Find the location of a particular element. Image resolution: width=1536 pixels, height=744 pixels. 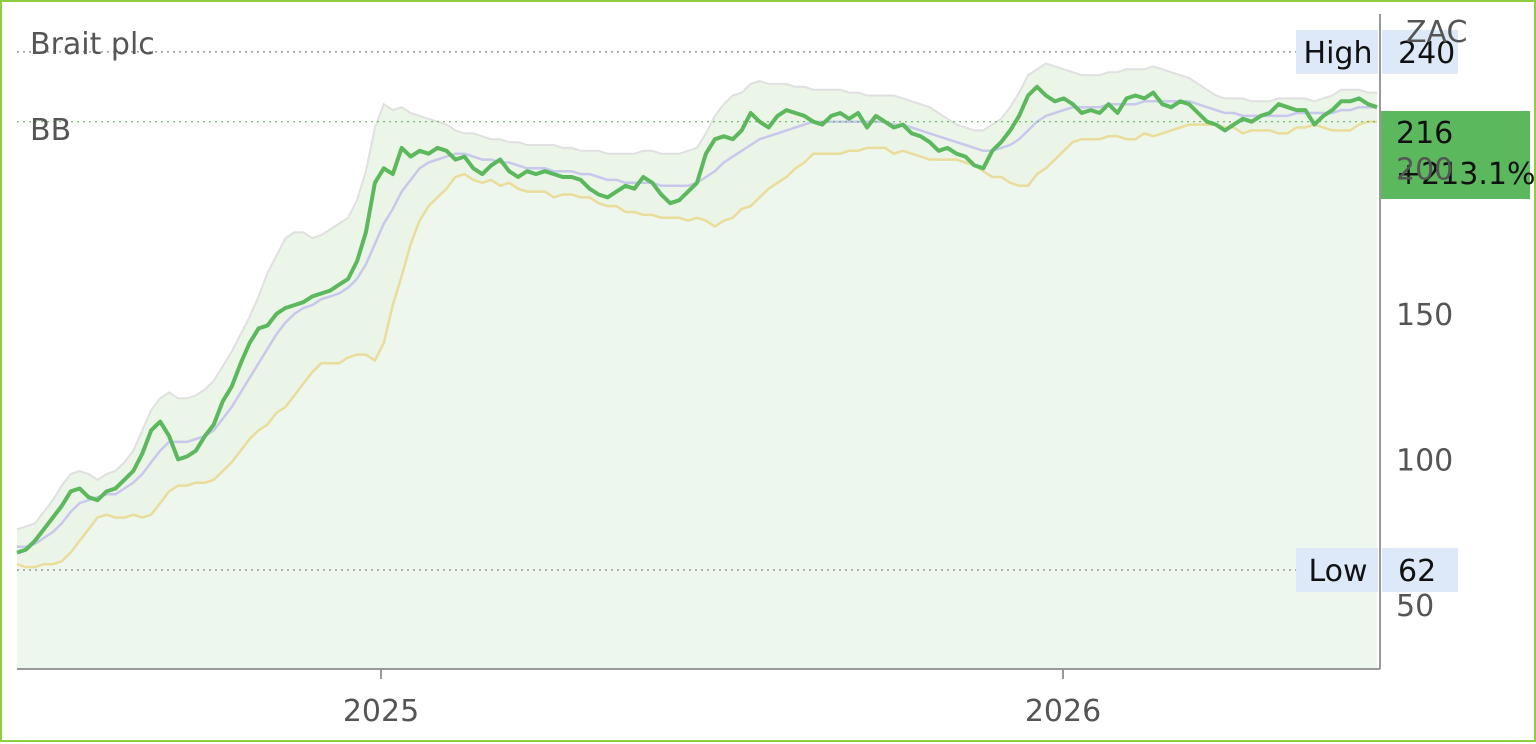

chart-title: Brait plc is located at coordinates (92, 44).